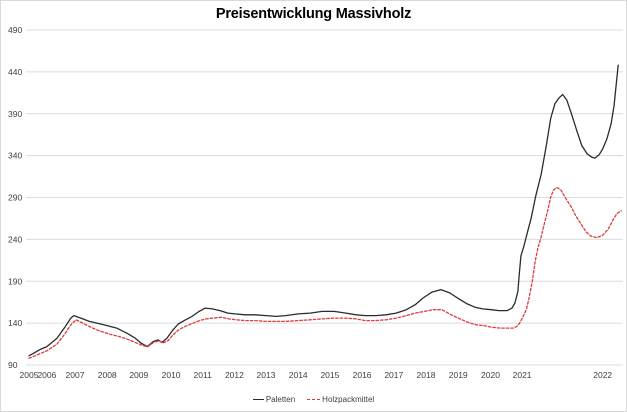 Image resolution: width=627 pixels, height=412 pixels. Describe the element at coordinates (138, 375) in the screenshot. I see `x-axis-tick-label: 2009` at that location.